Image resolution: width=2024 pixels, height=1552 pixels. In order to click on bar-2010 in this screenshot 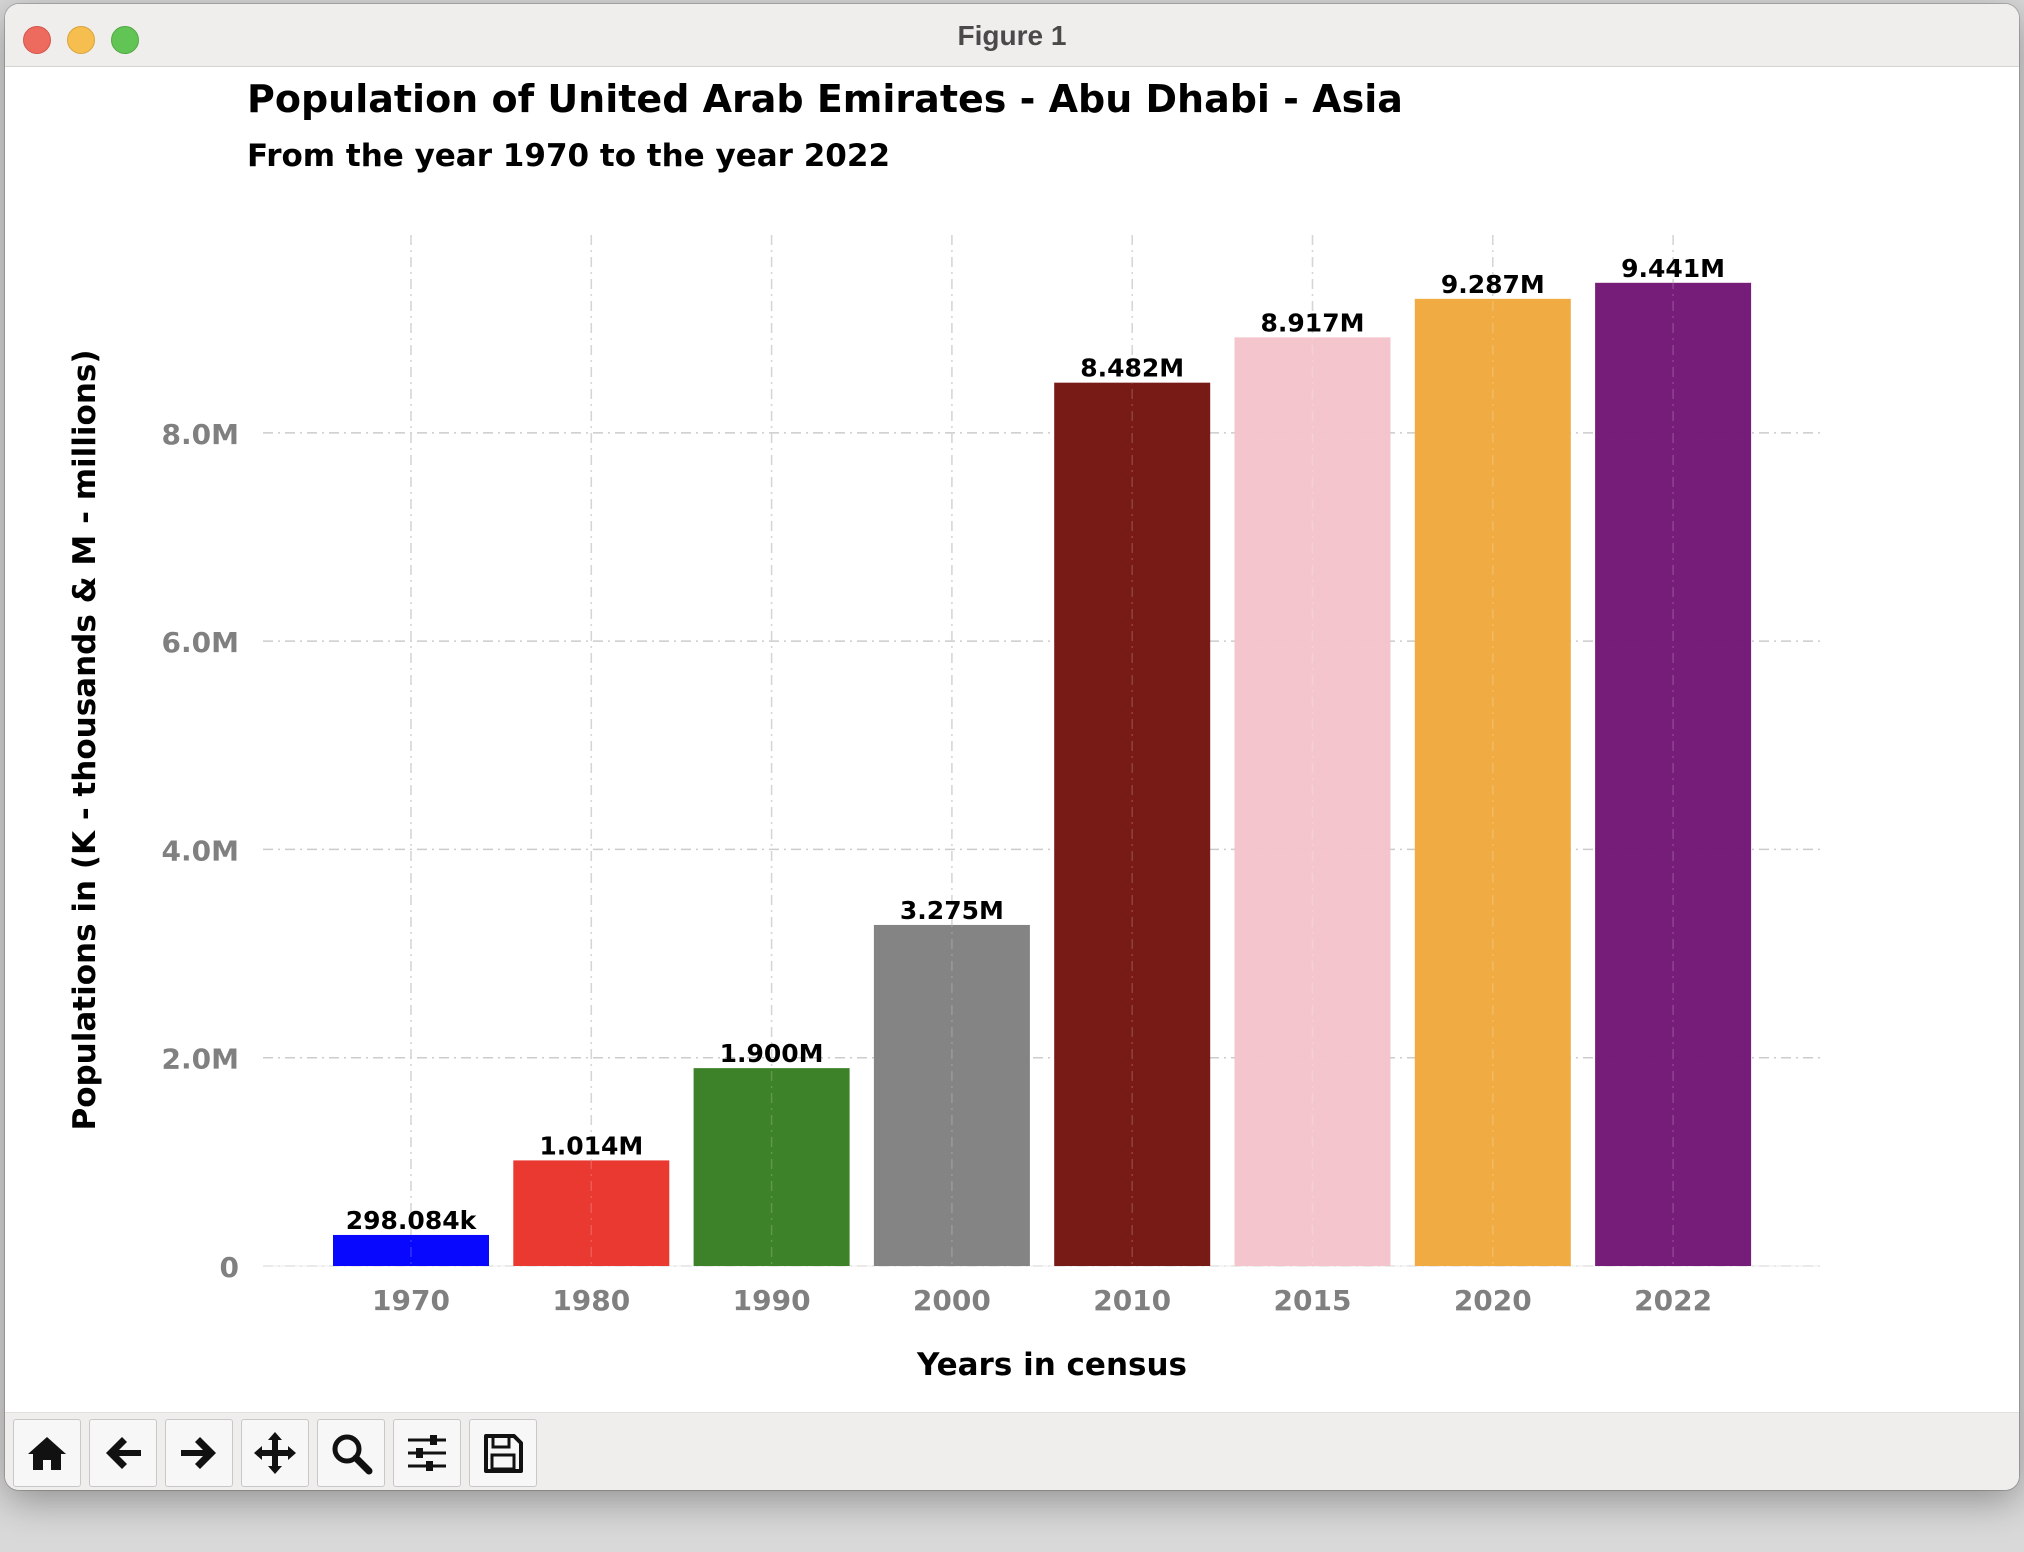, I will do `click(1132, 824)`.